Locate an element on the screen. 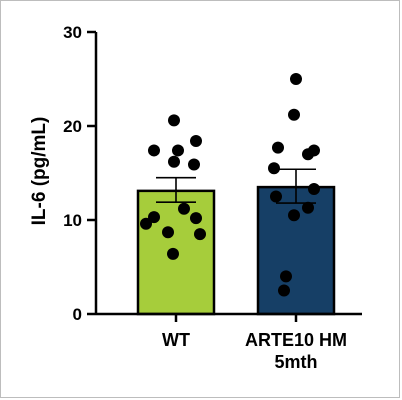 This screenshot has width=402, height=400. y-tick-label: 20 is located at coordinates (72, 126).